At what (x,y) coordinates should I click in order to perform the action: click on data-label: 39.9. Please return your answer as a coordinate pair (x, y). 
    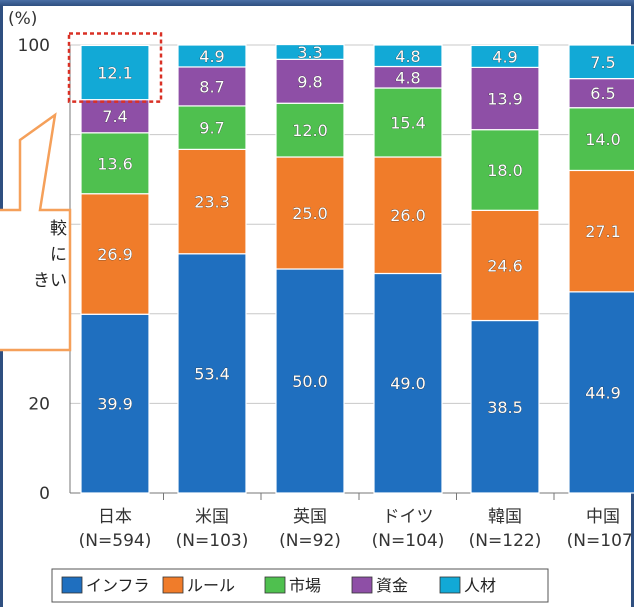
    Looking at the image, I should click on (115, 404).